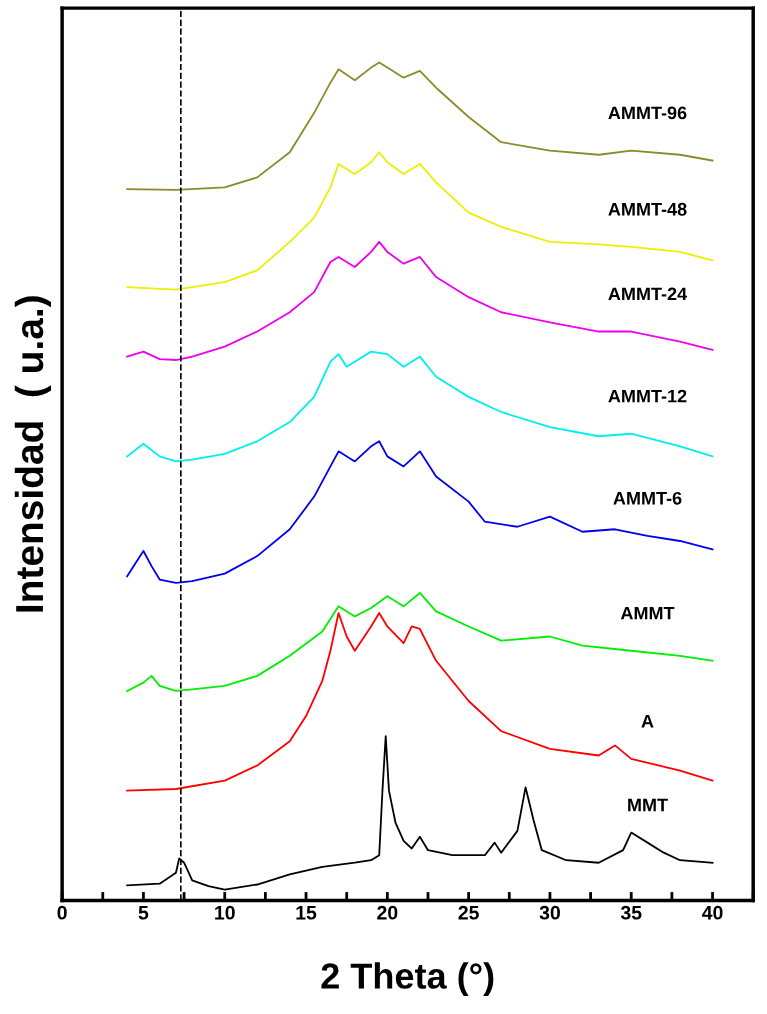 The image size is (767, 1014). Describe the element at coordinates (62, 912) in the screenshot. I see `x-tick-label: 0` at that location.